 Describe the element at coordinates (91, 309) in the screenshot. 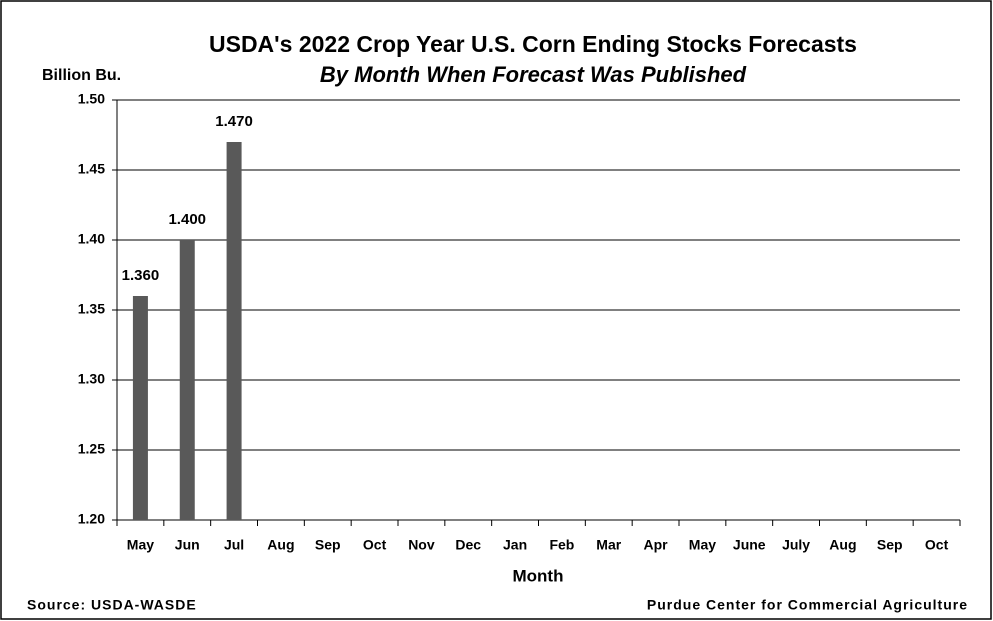

I see `y-tick-label: 1.35` at that location.